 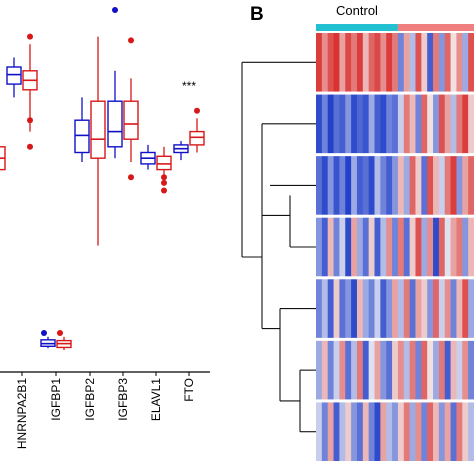 I want to click on x-tick-label-igfbp1: IGFBP1, so click(x=56, y=399).